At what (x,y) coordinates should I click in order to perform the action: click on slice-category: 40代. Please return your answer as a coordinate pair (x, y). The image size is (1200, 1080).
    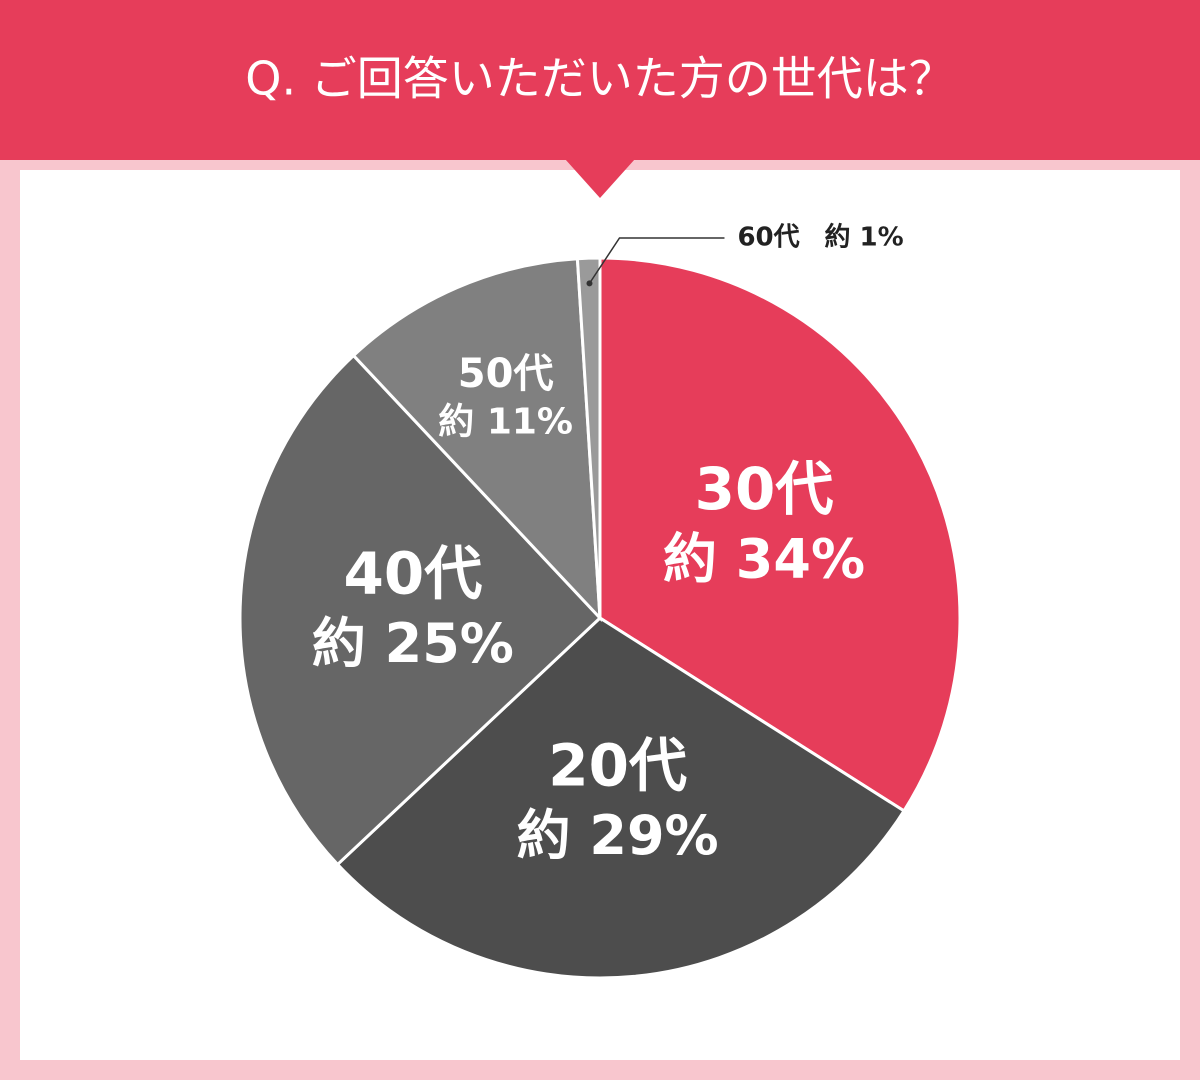
    Looking at the image, I should click on (413, 573).